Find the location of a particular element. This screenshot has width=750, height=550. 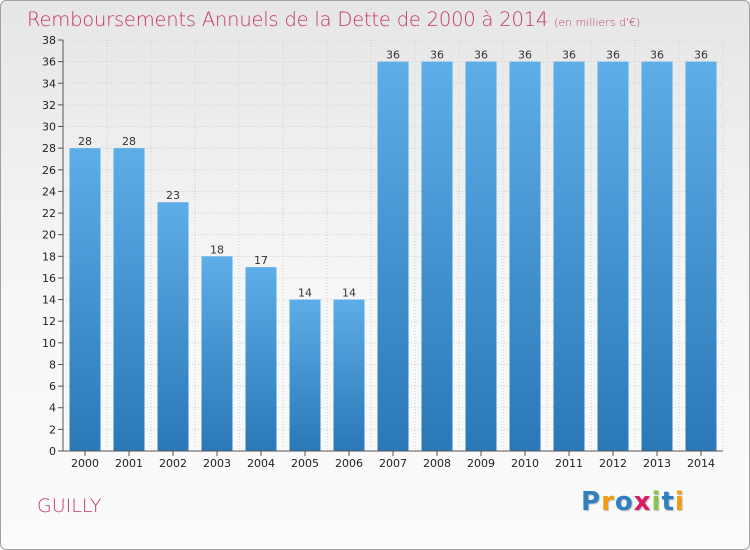

x-tick-label: 2007 is located at coordinates (393, 463).